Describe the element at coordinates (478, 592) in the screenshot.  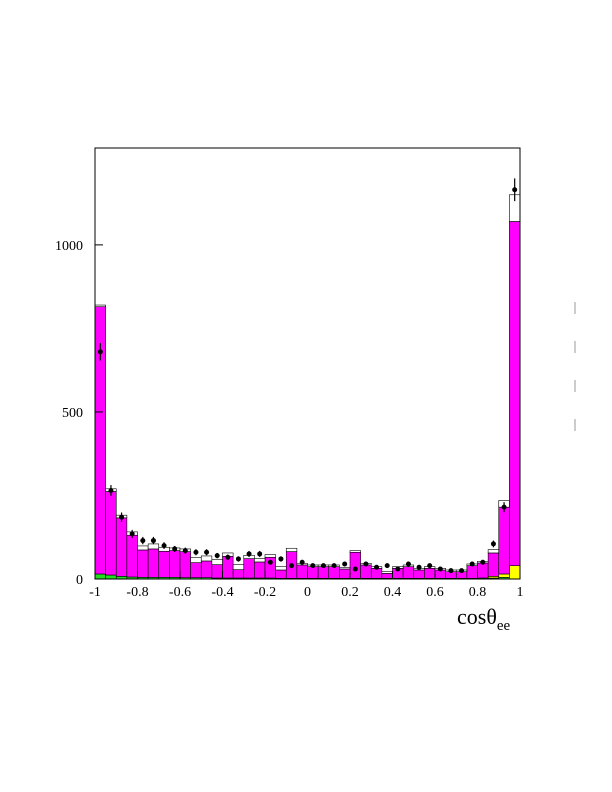
I see `x-tick-label: 0.8` at that location.